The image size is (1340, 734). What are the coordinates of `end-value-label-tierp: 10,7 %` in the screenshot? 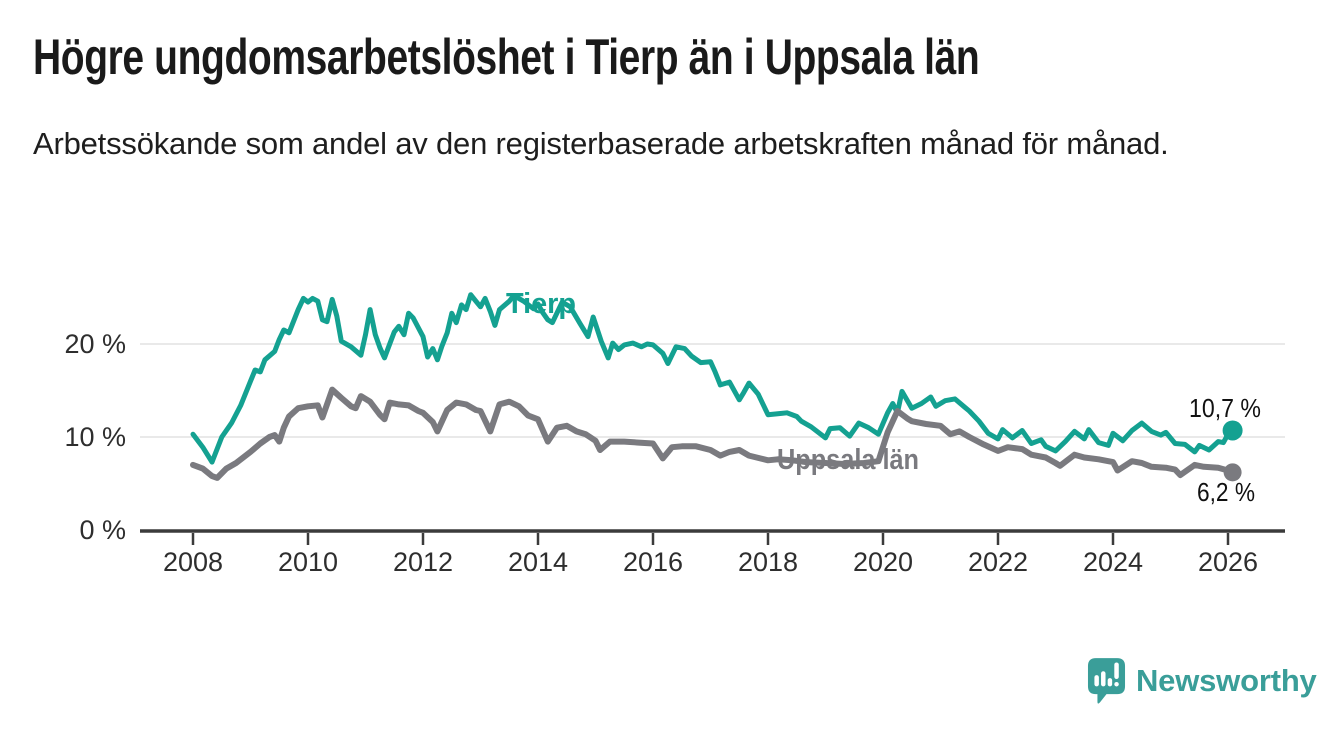 It's located at (1225, 408).